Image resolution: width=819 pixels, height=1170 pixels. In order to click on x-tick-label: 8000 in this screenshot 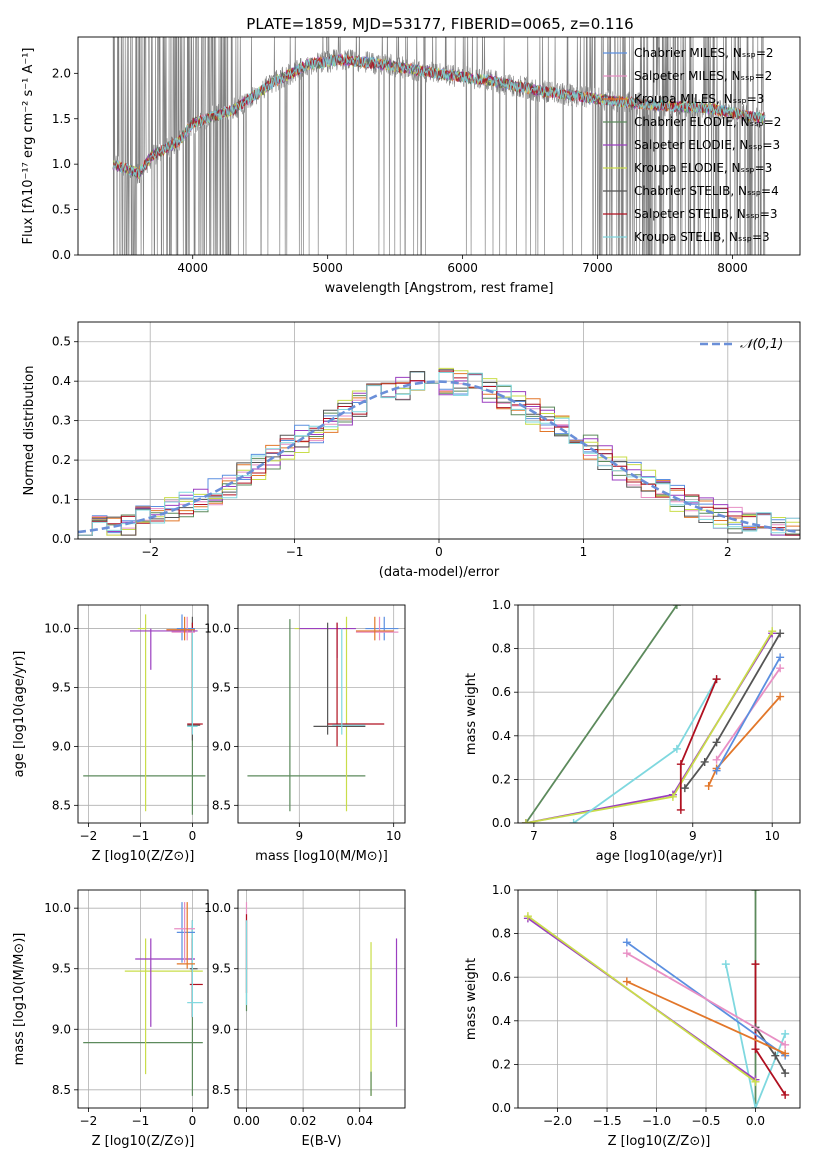, I will do `click(732, 268)`.